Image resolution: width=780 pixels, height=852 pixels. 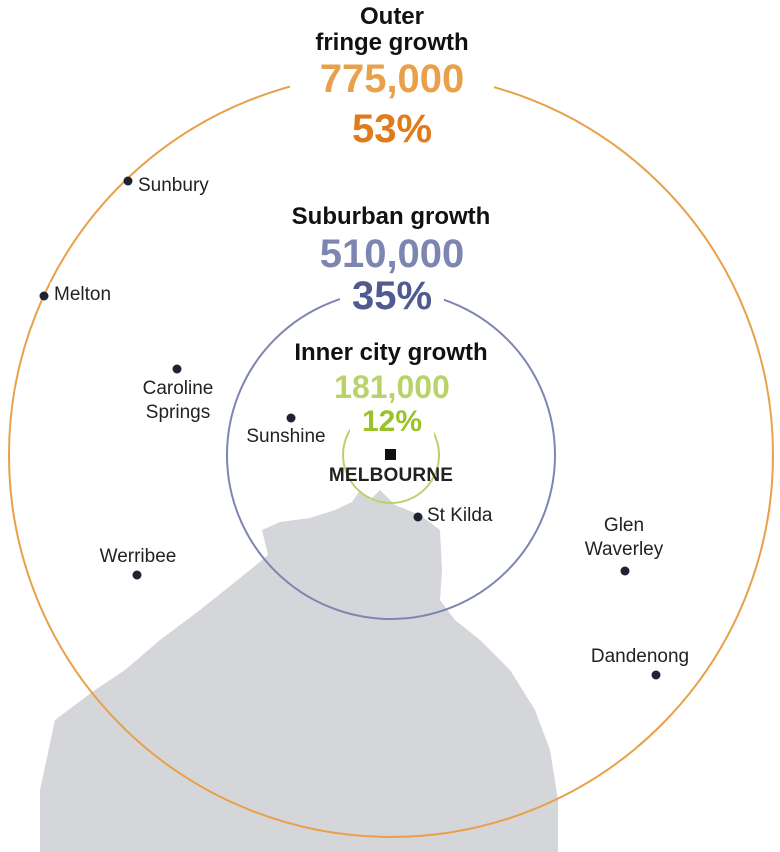 I want to click on melbourne-marker, so click(x=390, y=454).